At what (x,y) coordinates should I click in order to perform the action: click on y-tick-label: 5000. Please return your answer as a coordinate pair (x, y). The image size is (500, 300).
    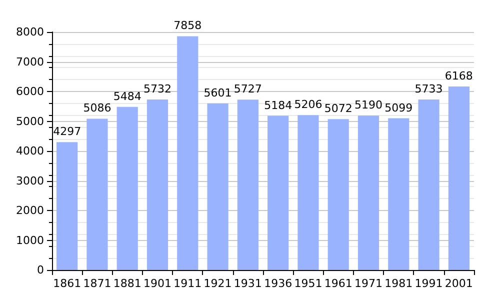
    Looking at the image, I should click on (30, 121).